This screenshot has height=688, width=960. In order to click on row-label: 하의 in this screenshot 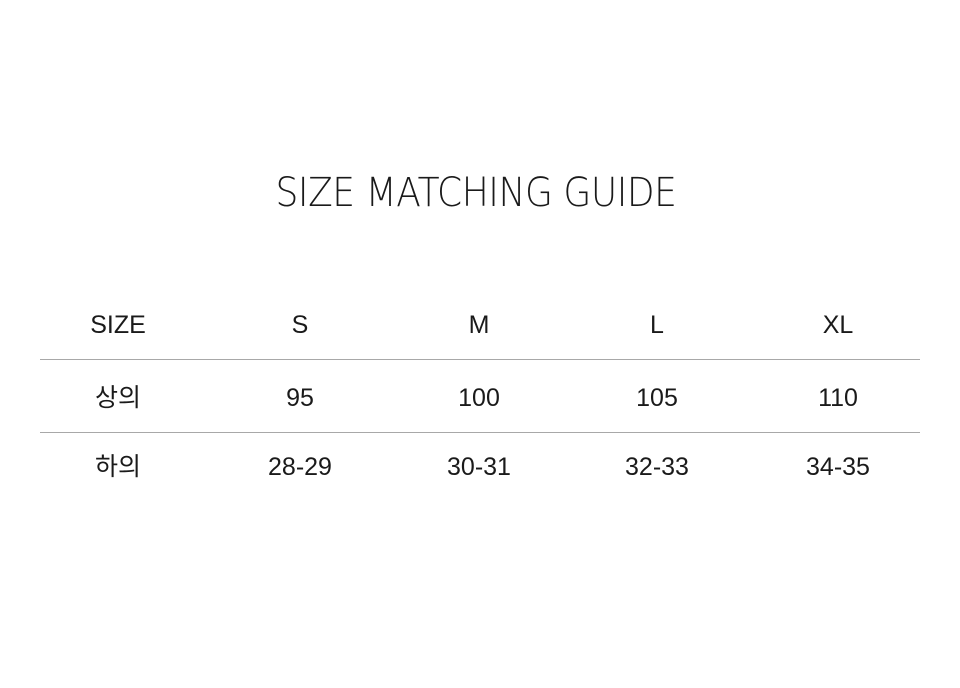, I will do `click(117, 467)`.